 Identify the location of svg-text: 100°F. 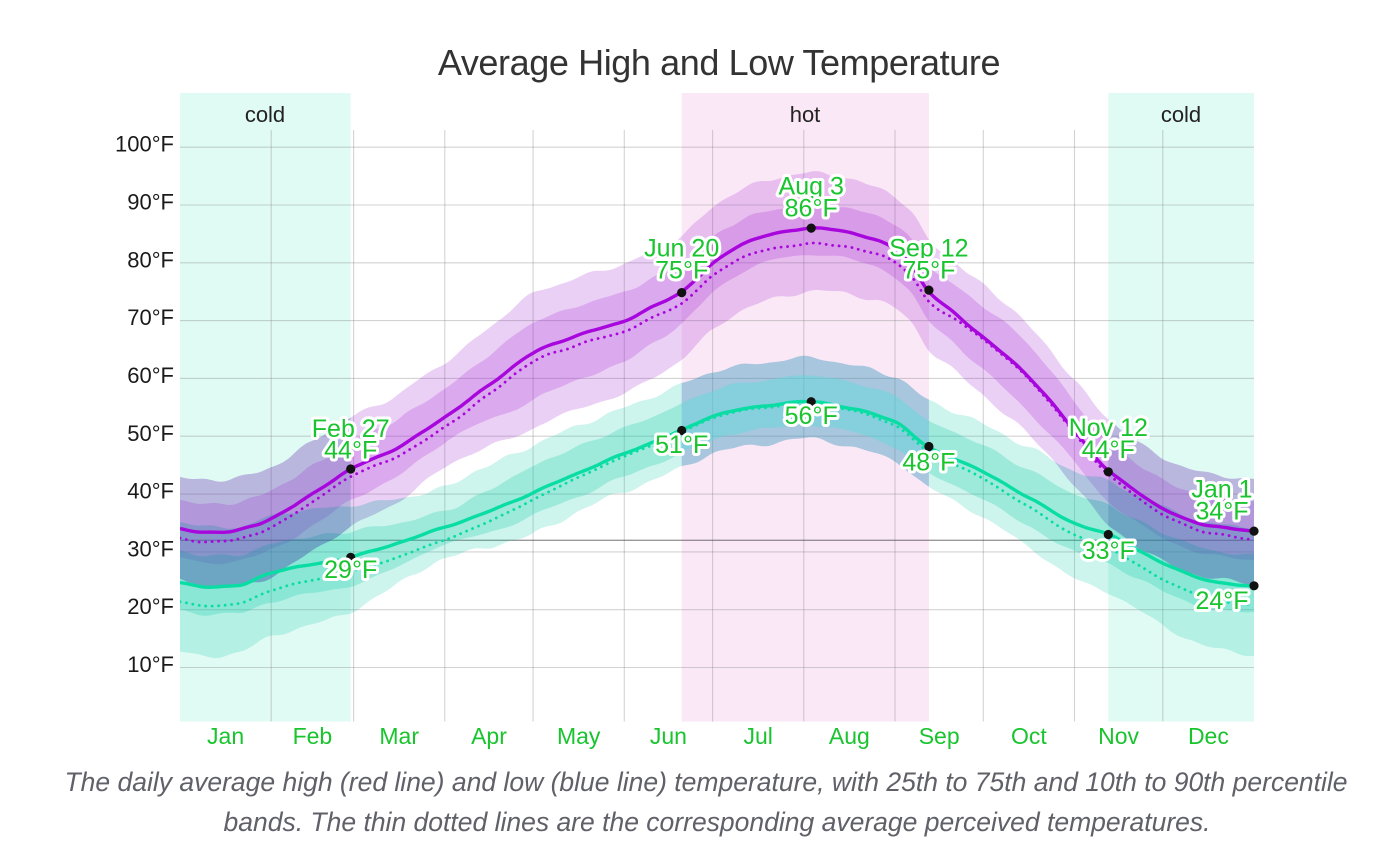
(144, 144).